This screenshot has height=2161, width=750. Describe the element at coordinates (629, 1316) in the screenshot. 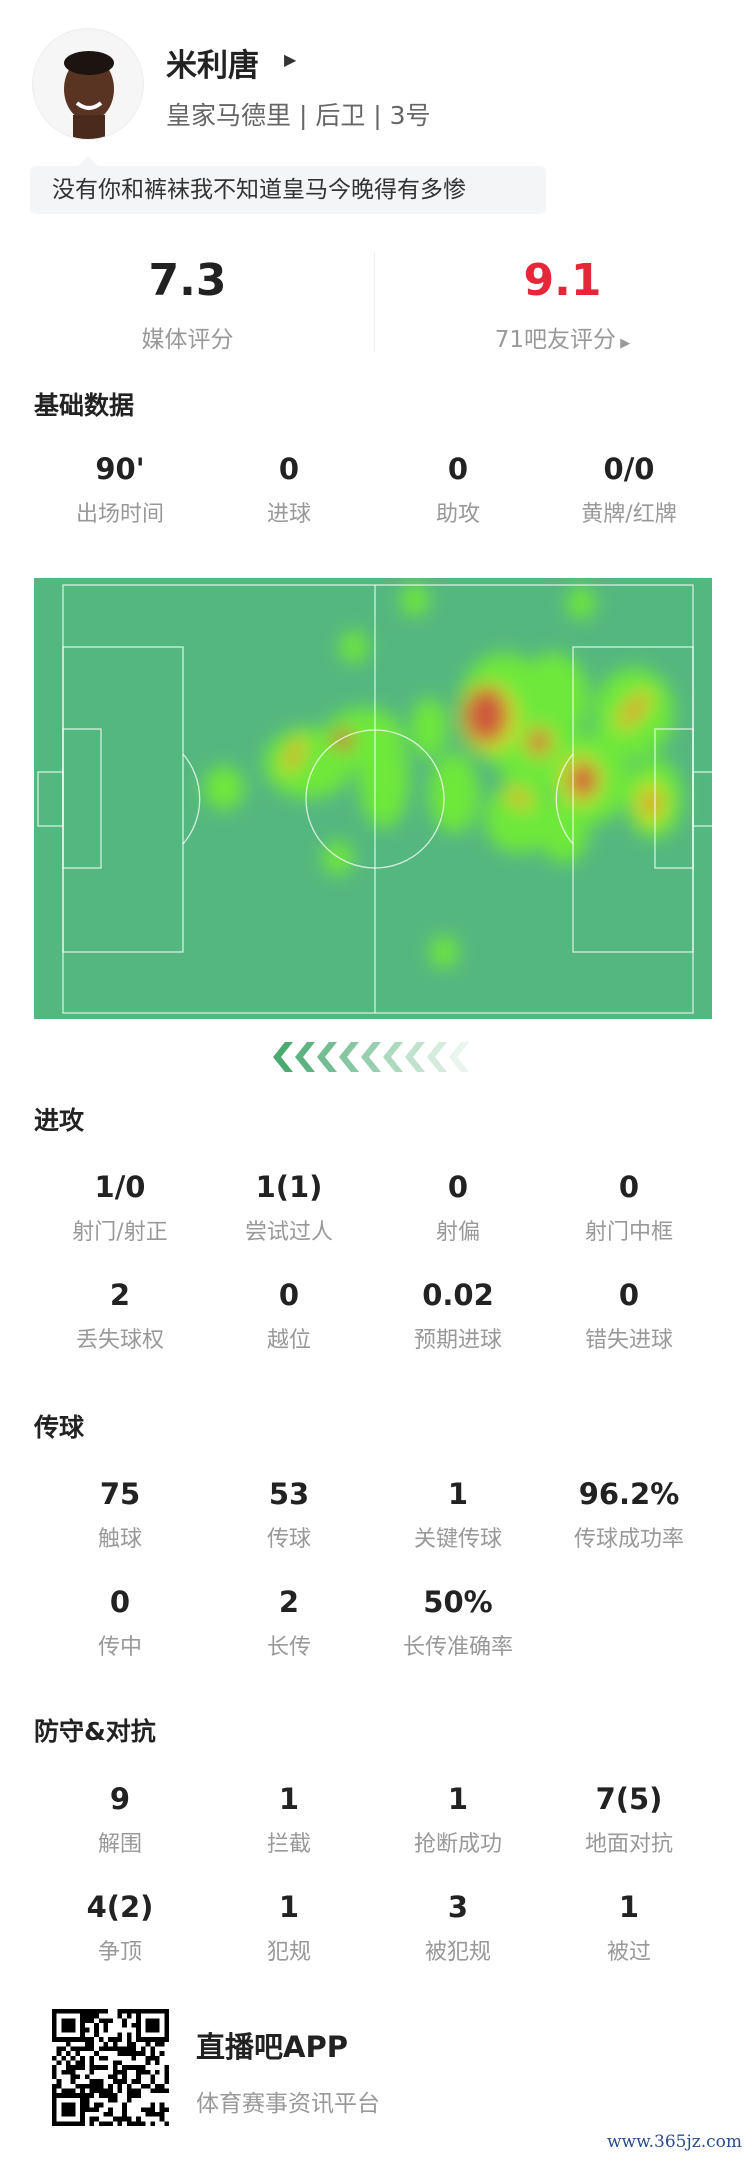

I see `stat-attack: 0 错失进球` at that location.